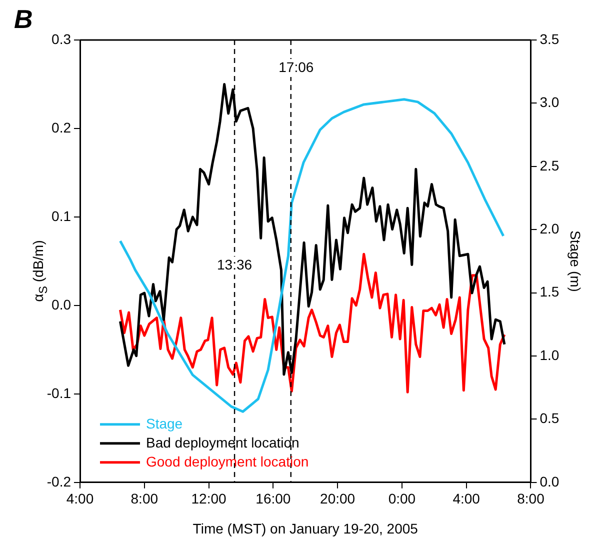  I want to click on y2-axis-title: Stage (m), so click(576, 261).